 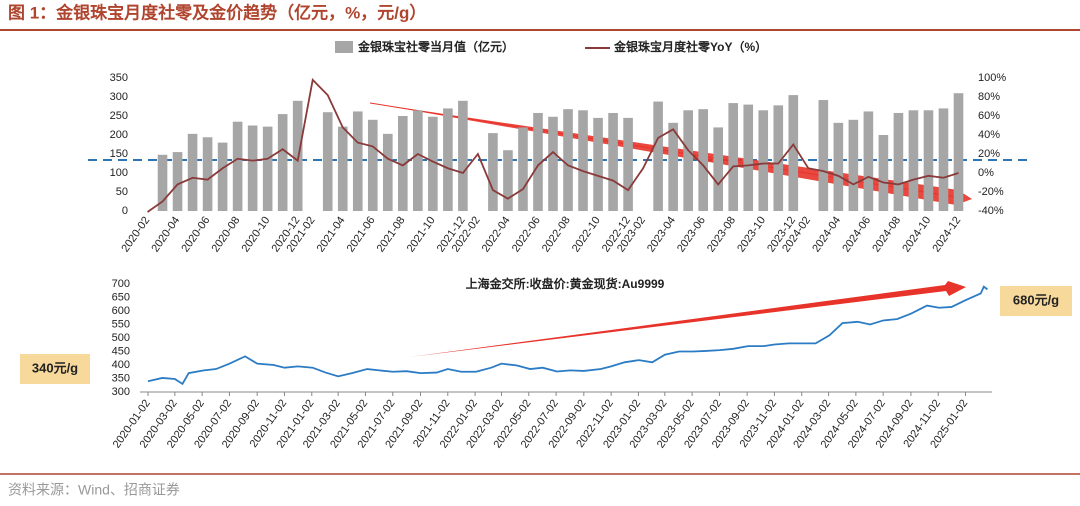 I want to click on x-tick-label: 2022-08, so click(x=556, y=235).